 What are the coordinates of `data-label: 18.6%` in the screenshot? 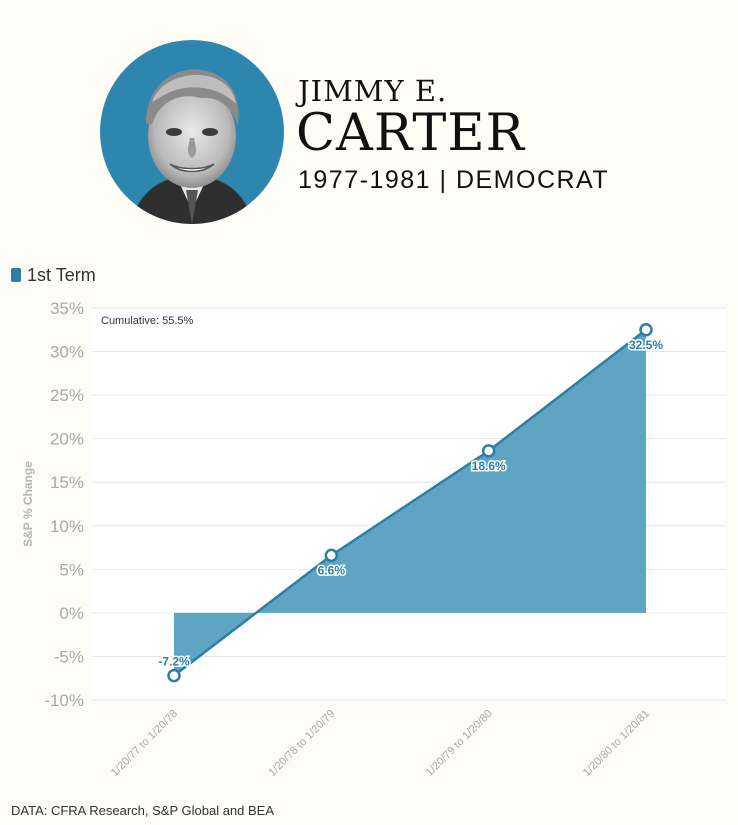 It's located at (489, 466).